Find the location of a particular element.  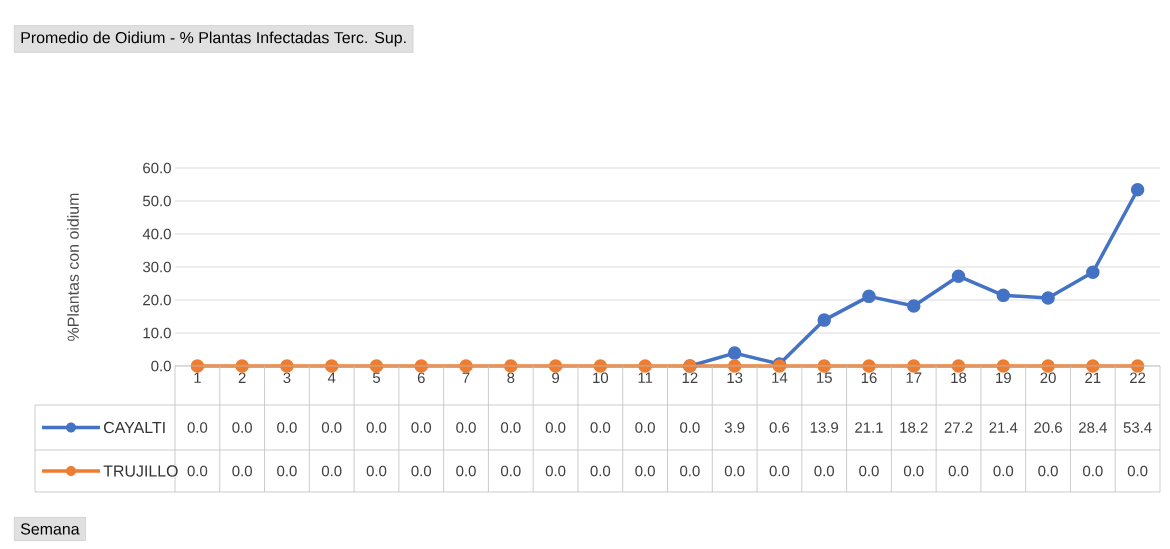

x-tick-label: 13 is located at coordinates (735, 378).